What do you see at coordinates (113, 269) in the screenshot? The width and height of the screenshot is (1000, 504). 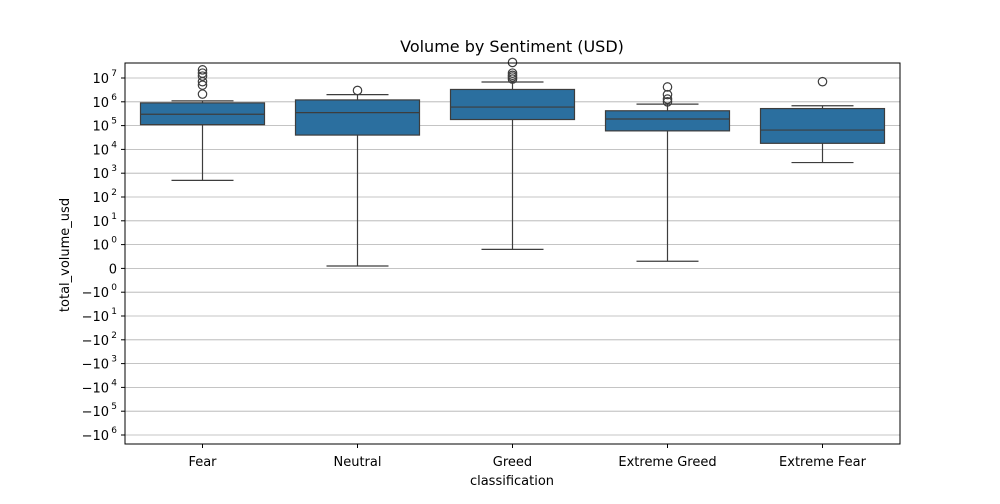 I see `y-tick-label: 0` at bounding box center [113, 269].